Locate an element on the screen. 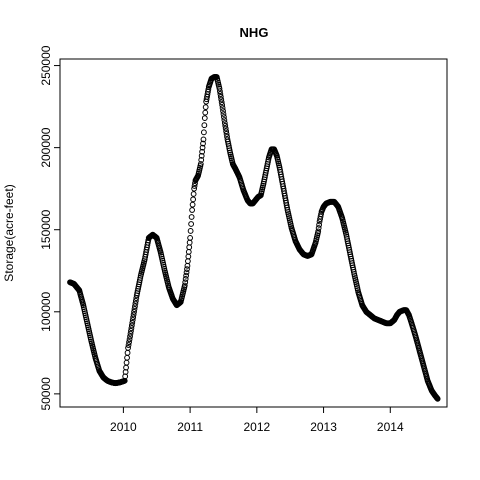 The height and width of the screenshot is (480, 480). y-tick-label: 50000 is located at coordinates (46, 394).